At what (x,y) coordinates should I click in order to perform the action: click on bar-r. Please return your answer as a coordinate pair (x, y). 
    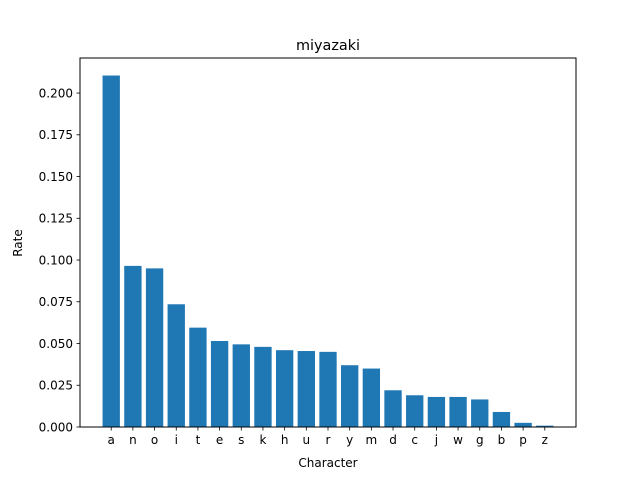
    Looking at the image, I should click on (328, 389).